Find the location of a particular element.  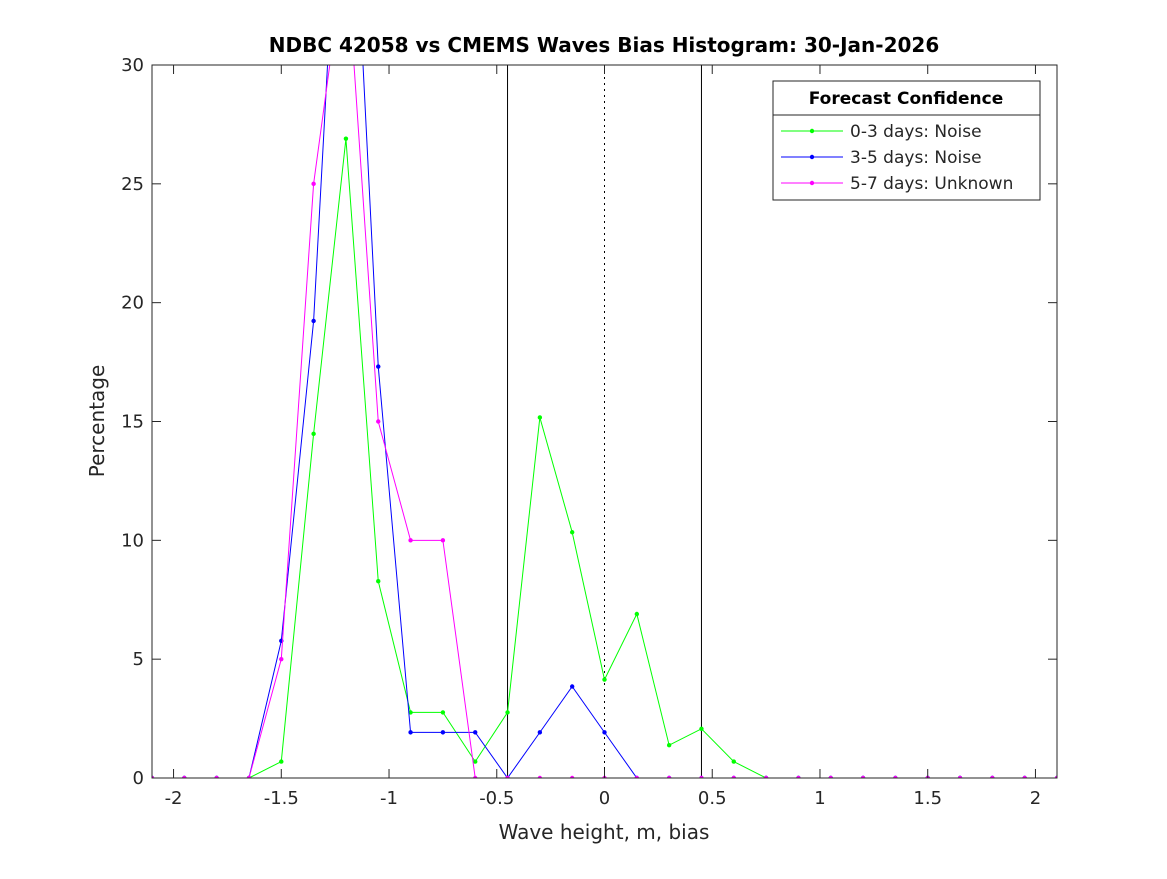

x-tick-label: -2 is located at coordinates (174, 798).